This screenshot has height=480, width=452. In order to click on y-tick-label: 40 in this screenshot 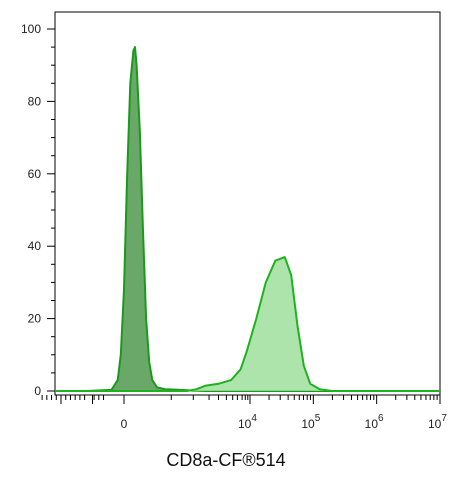, I will do `click(35, 246)`.